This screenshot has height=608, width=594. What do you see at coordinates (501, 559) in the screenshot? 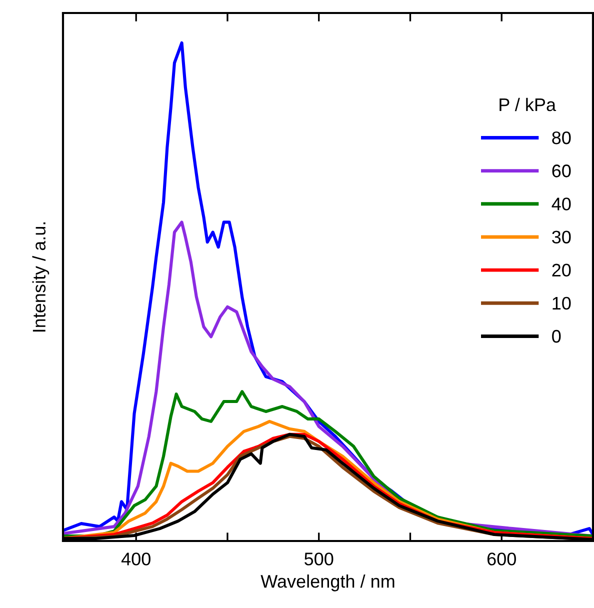
I see `x-tick-label: 600` at bounding box center [501, 559].